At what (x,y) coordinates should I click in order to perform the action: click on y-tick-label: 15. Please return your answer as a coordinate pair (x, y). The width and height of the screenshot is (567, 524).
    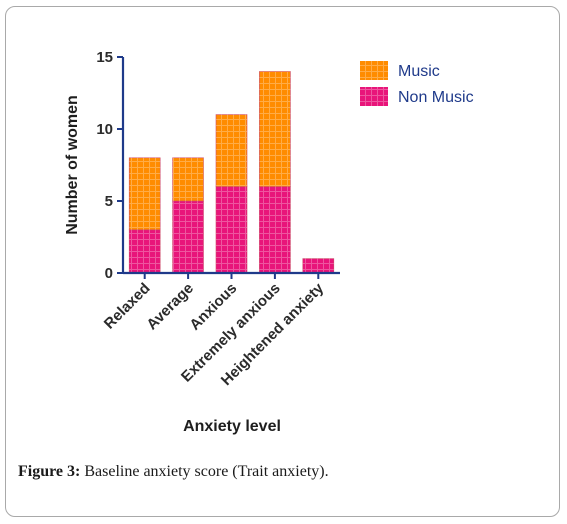
    Looking at the image, I should click on (104, 57).